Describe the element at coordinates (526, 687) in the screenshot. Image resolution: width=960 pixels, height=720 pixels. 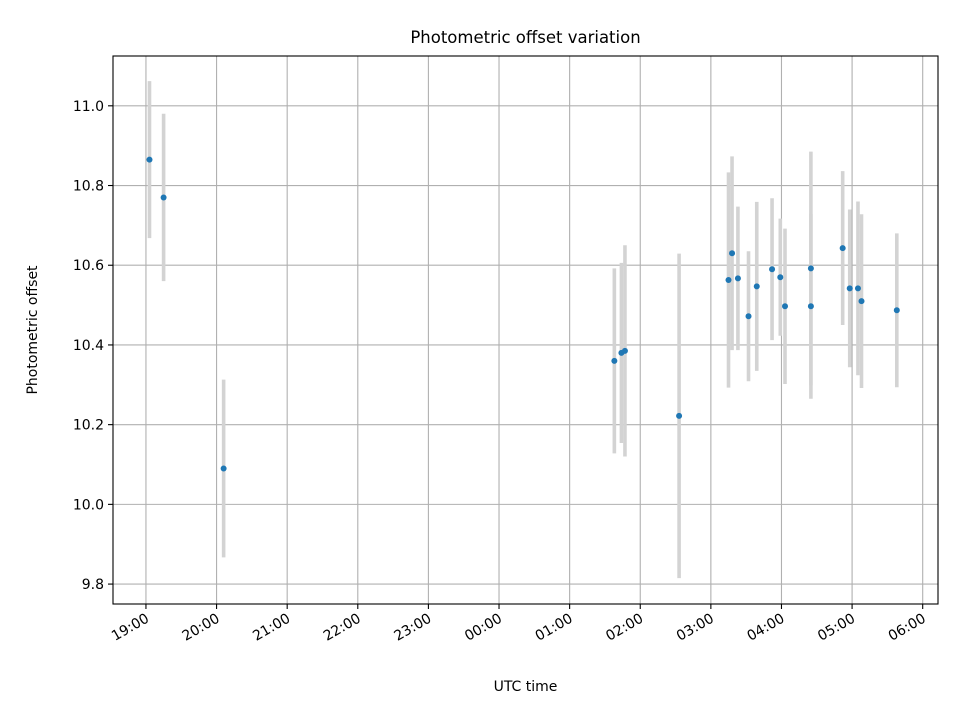
I see `x-axis-label: UTC time` at that location.